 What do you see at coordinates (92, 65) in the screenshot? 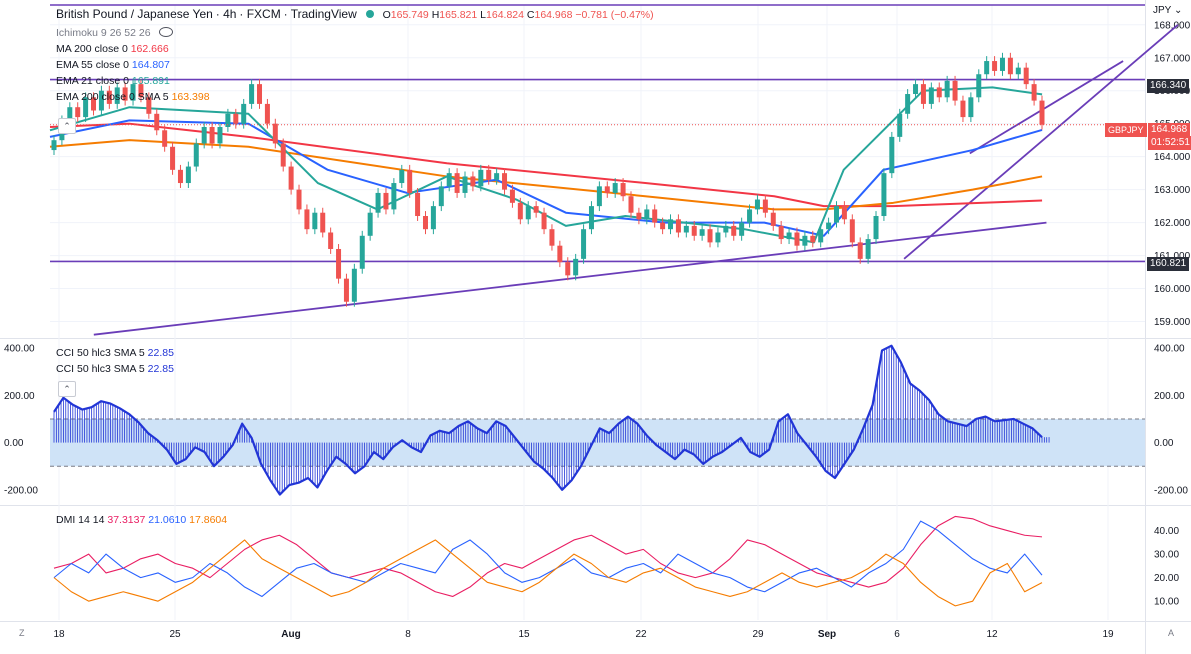
I see `indicator-ema55-label: EMA 55 close 0` at bounding box center [92, 65].